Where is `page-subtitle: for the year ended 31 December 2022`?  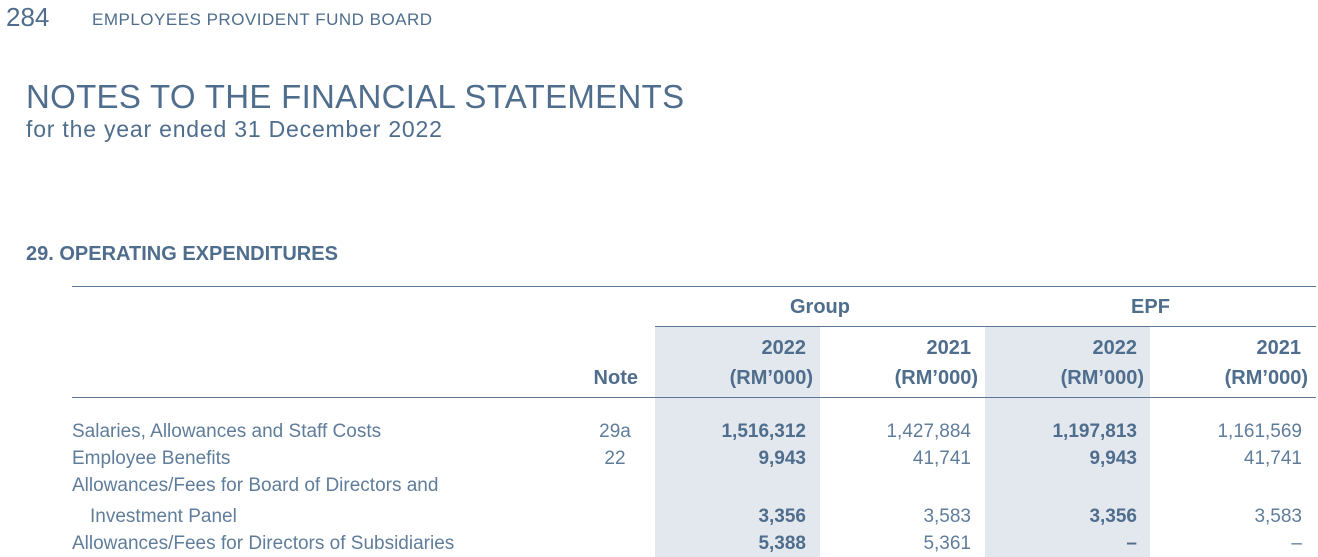
page-subtitle: for the year ended 31 December 2022 is located at coordinates (234, 129).